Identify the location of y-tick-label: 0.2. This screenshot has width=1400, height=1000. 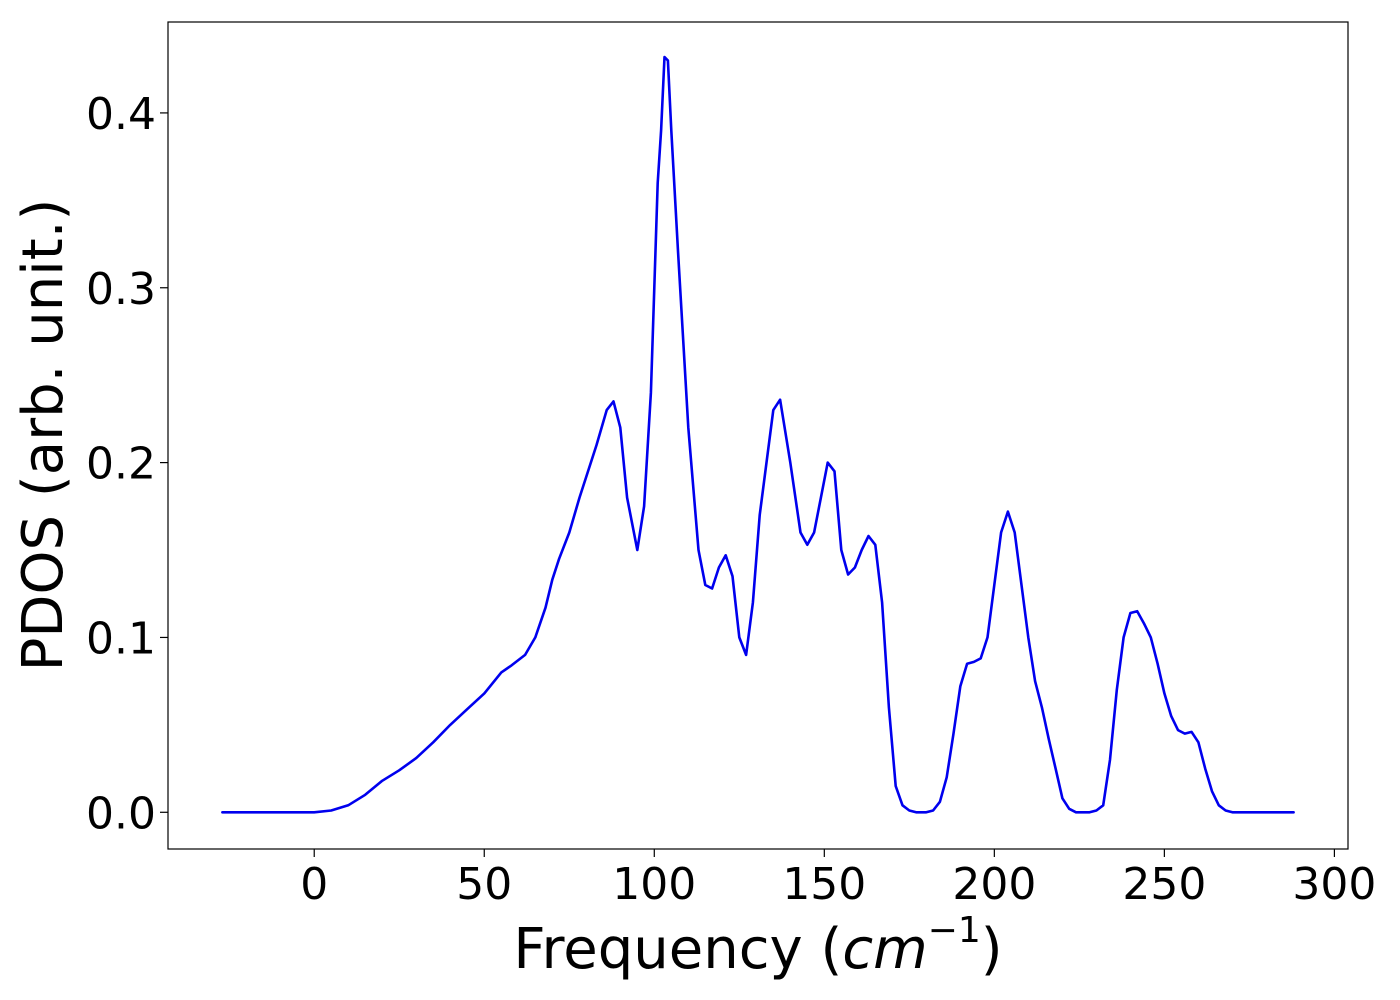
(121, 464).